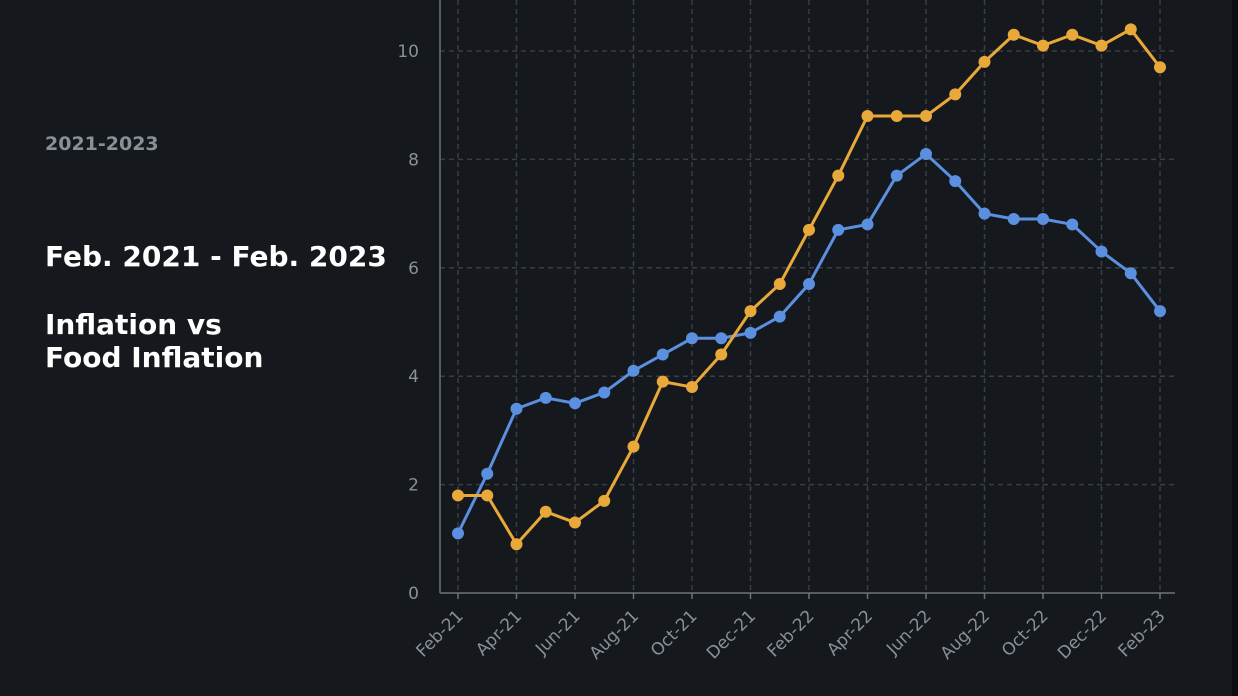  I want to click on edge-bar, so click(1235, 348).